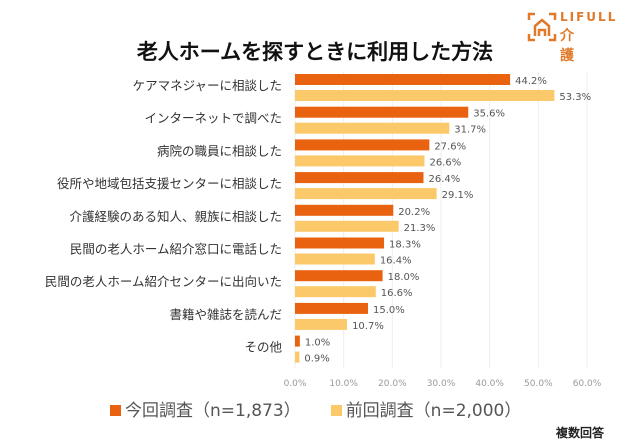  Describe the element at coordinates (404, 277) in the screenshot. I see `data-label: 18.0%` at that location.